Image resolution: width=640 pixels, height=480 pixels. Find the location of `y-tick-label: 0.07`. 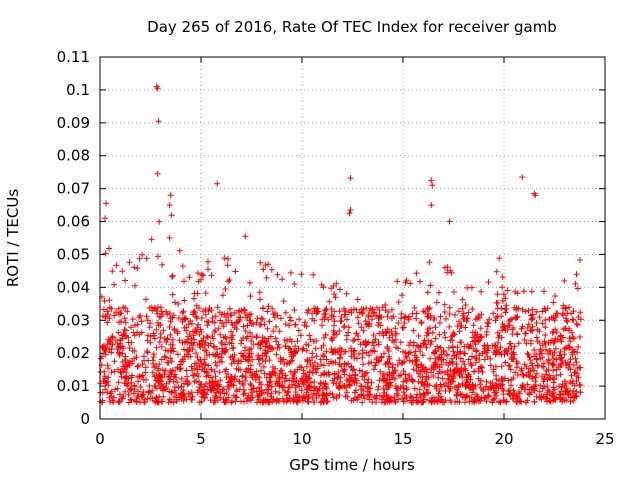

y-tick-label: 0.07 is located at coordinates (73, 189).